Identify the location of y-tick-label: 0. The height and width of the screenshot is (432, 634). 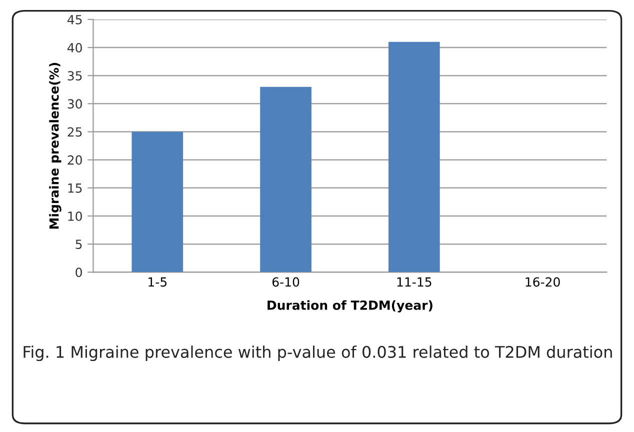
(79, 273).